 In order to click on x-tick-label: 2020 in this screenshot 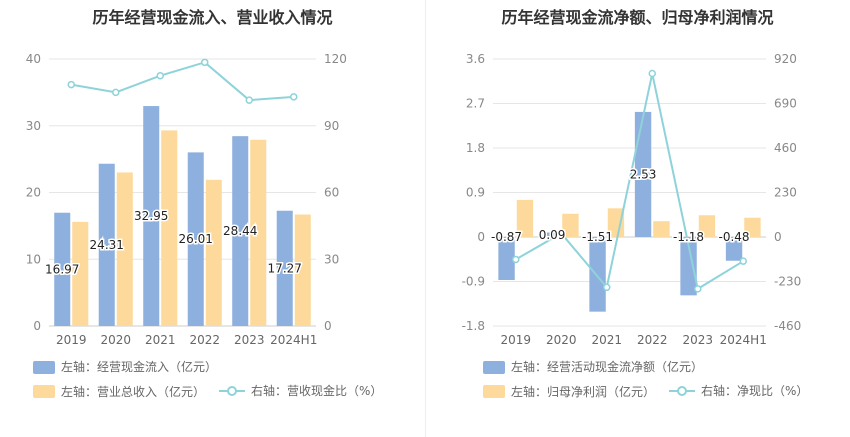, I will do `click(115, 340)`.